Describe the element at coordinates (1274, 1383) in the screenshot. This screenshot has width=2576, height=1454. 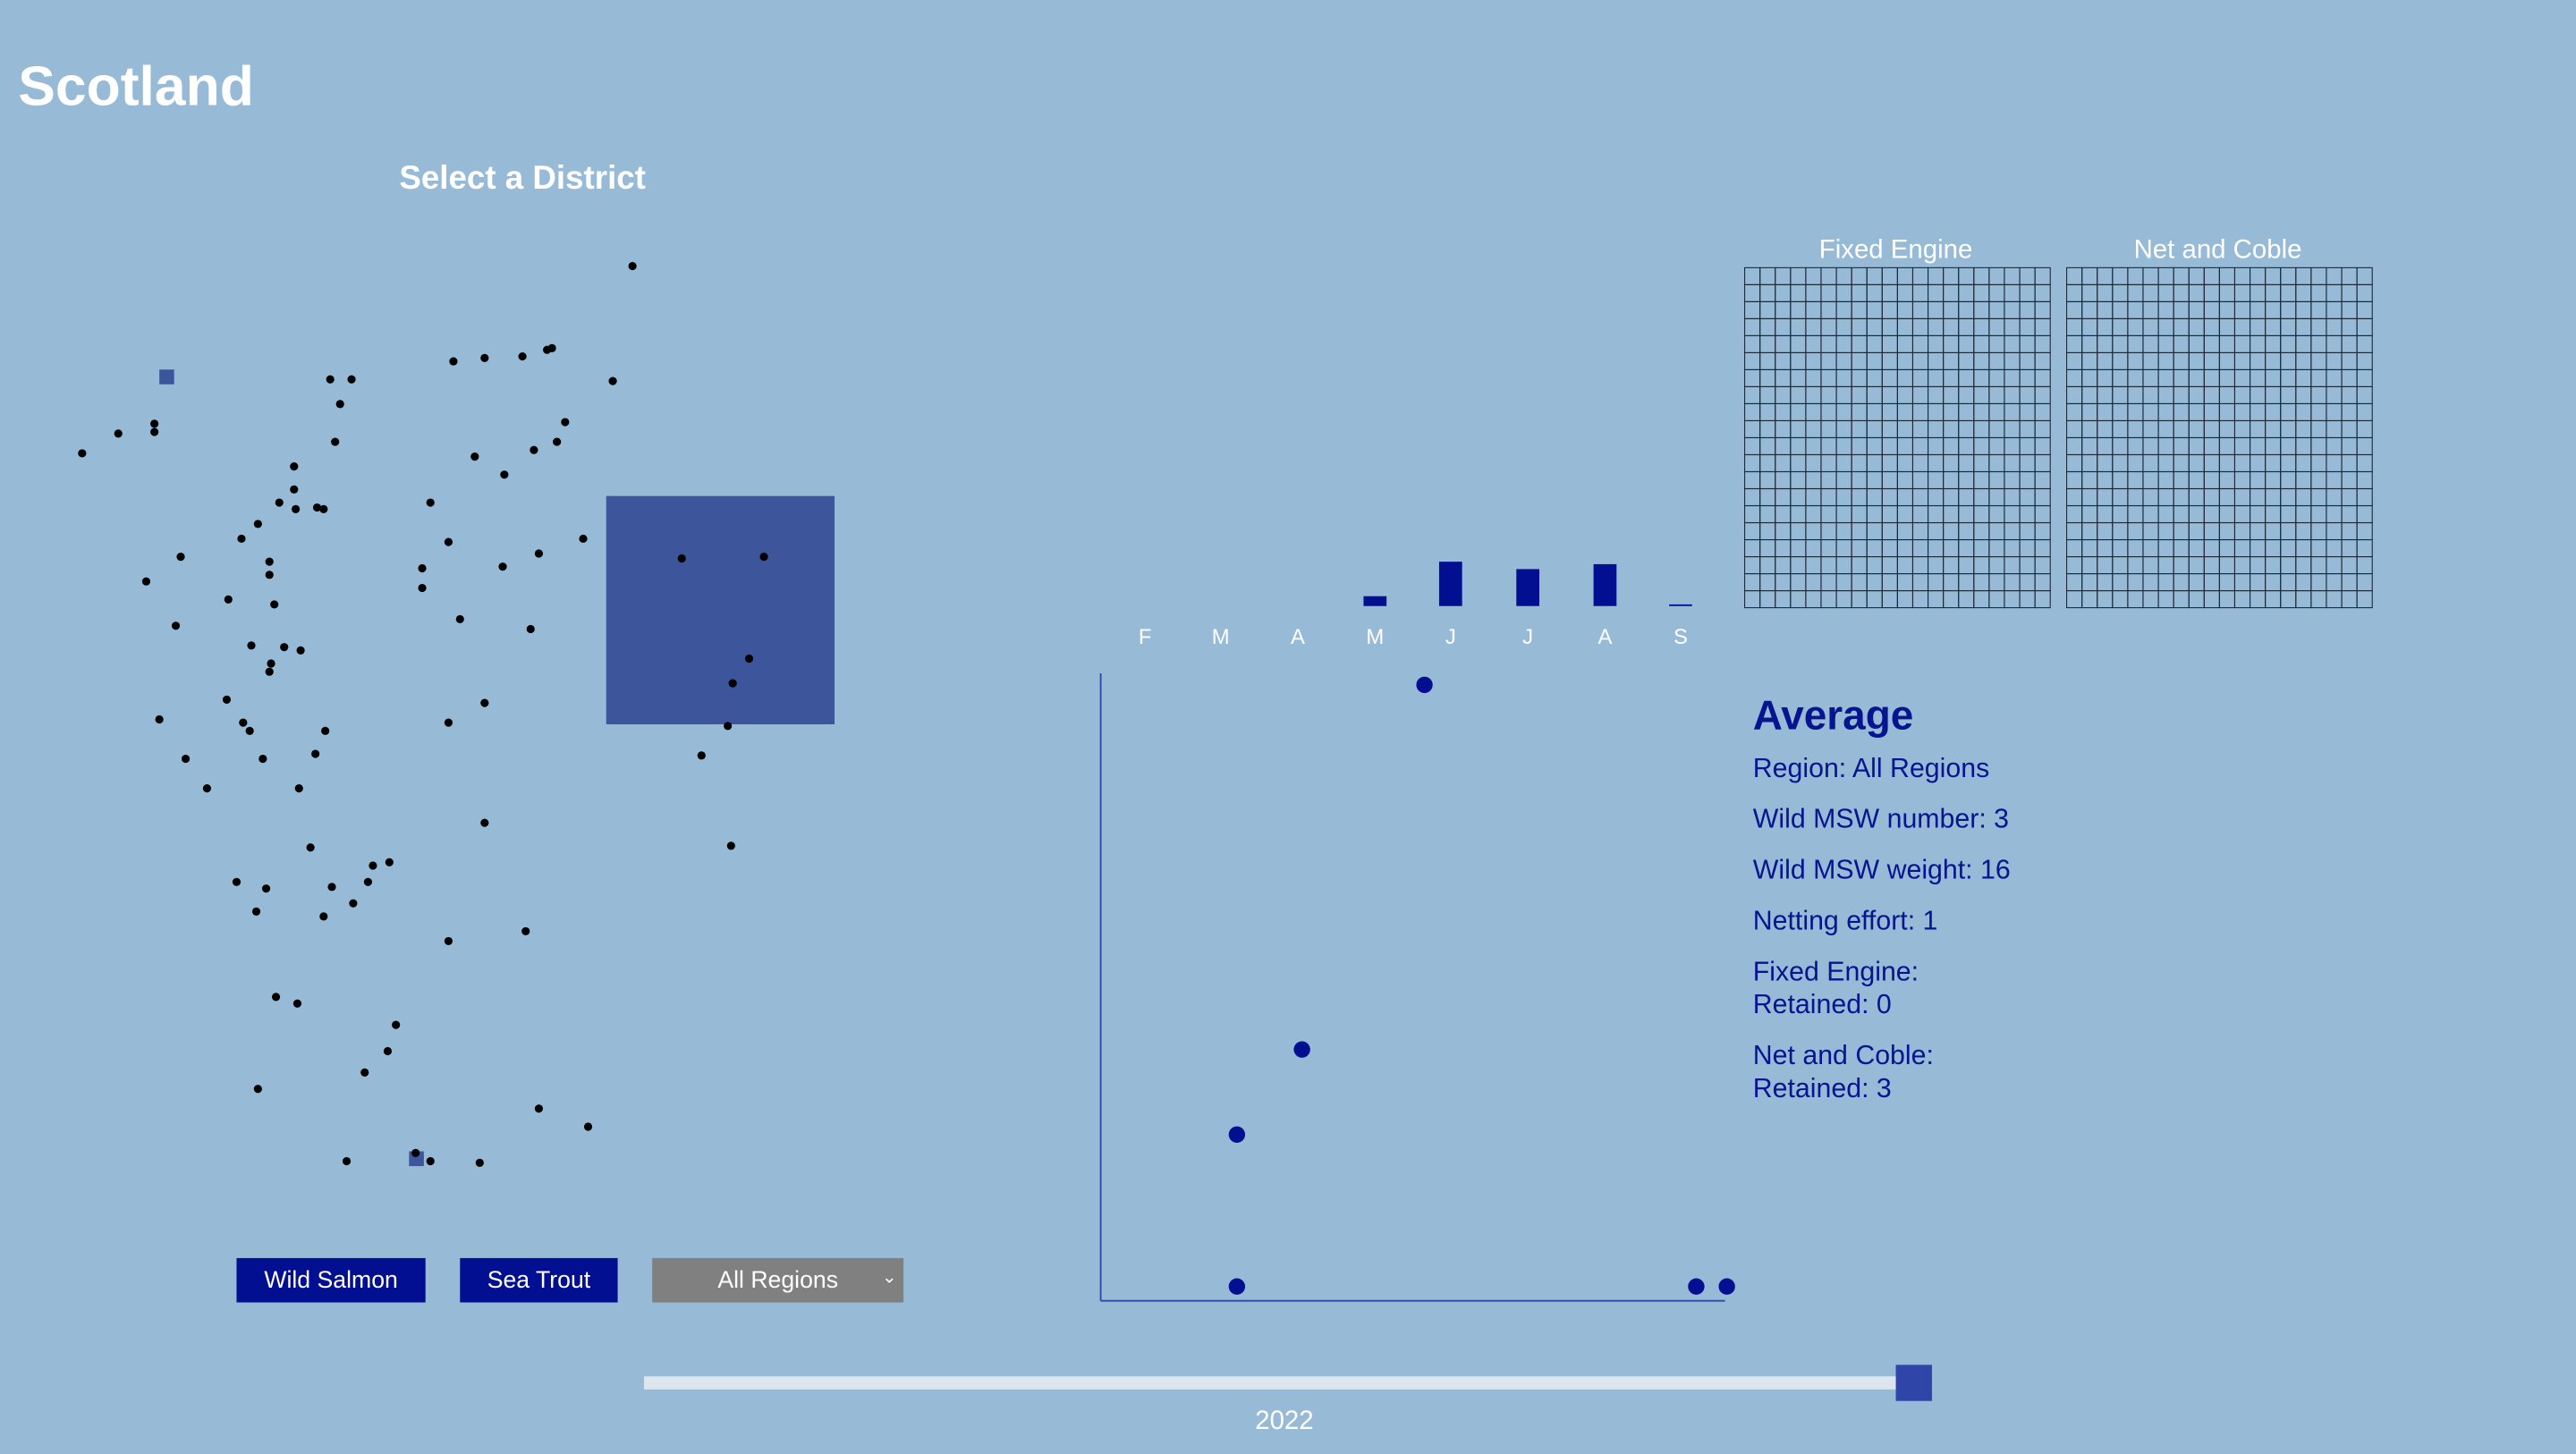
I see `year-slider-track` at that location.